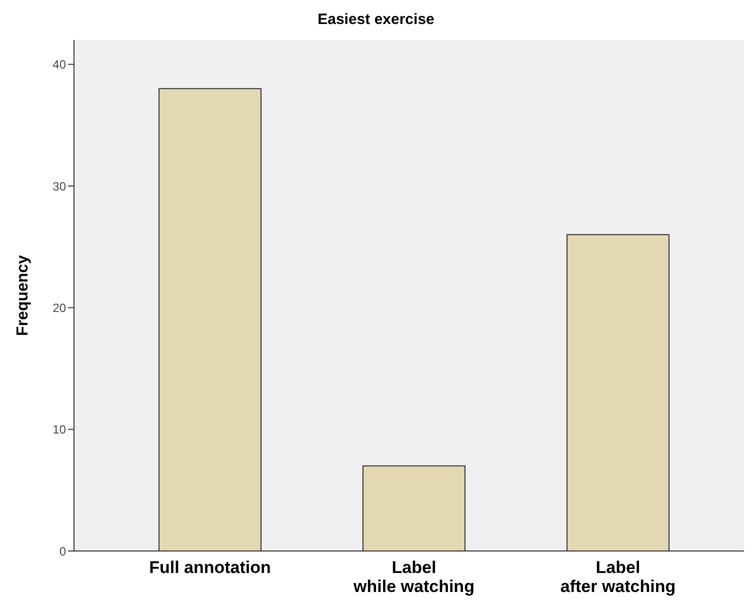 This screenshot has height=613, width=752. Describe the element at coordinates (59, 186) in the screenshot. I see `y-tick-label: 30` at that location.